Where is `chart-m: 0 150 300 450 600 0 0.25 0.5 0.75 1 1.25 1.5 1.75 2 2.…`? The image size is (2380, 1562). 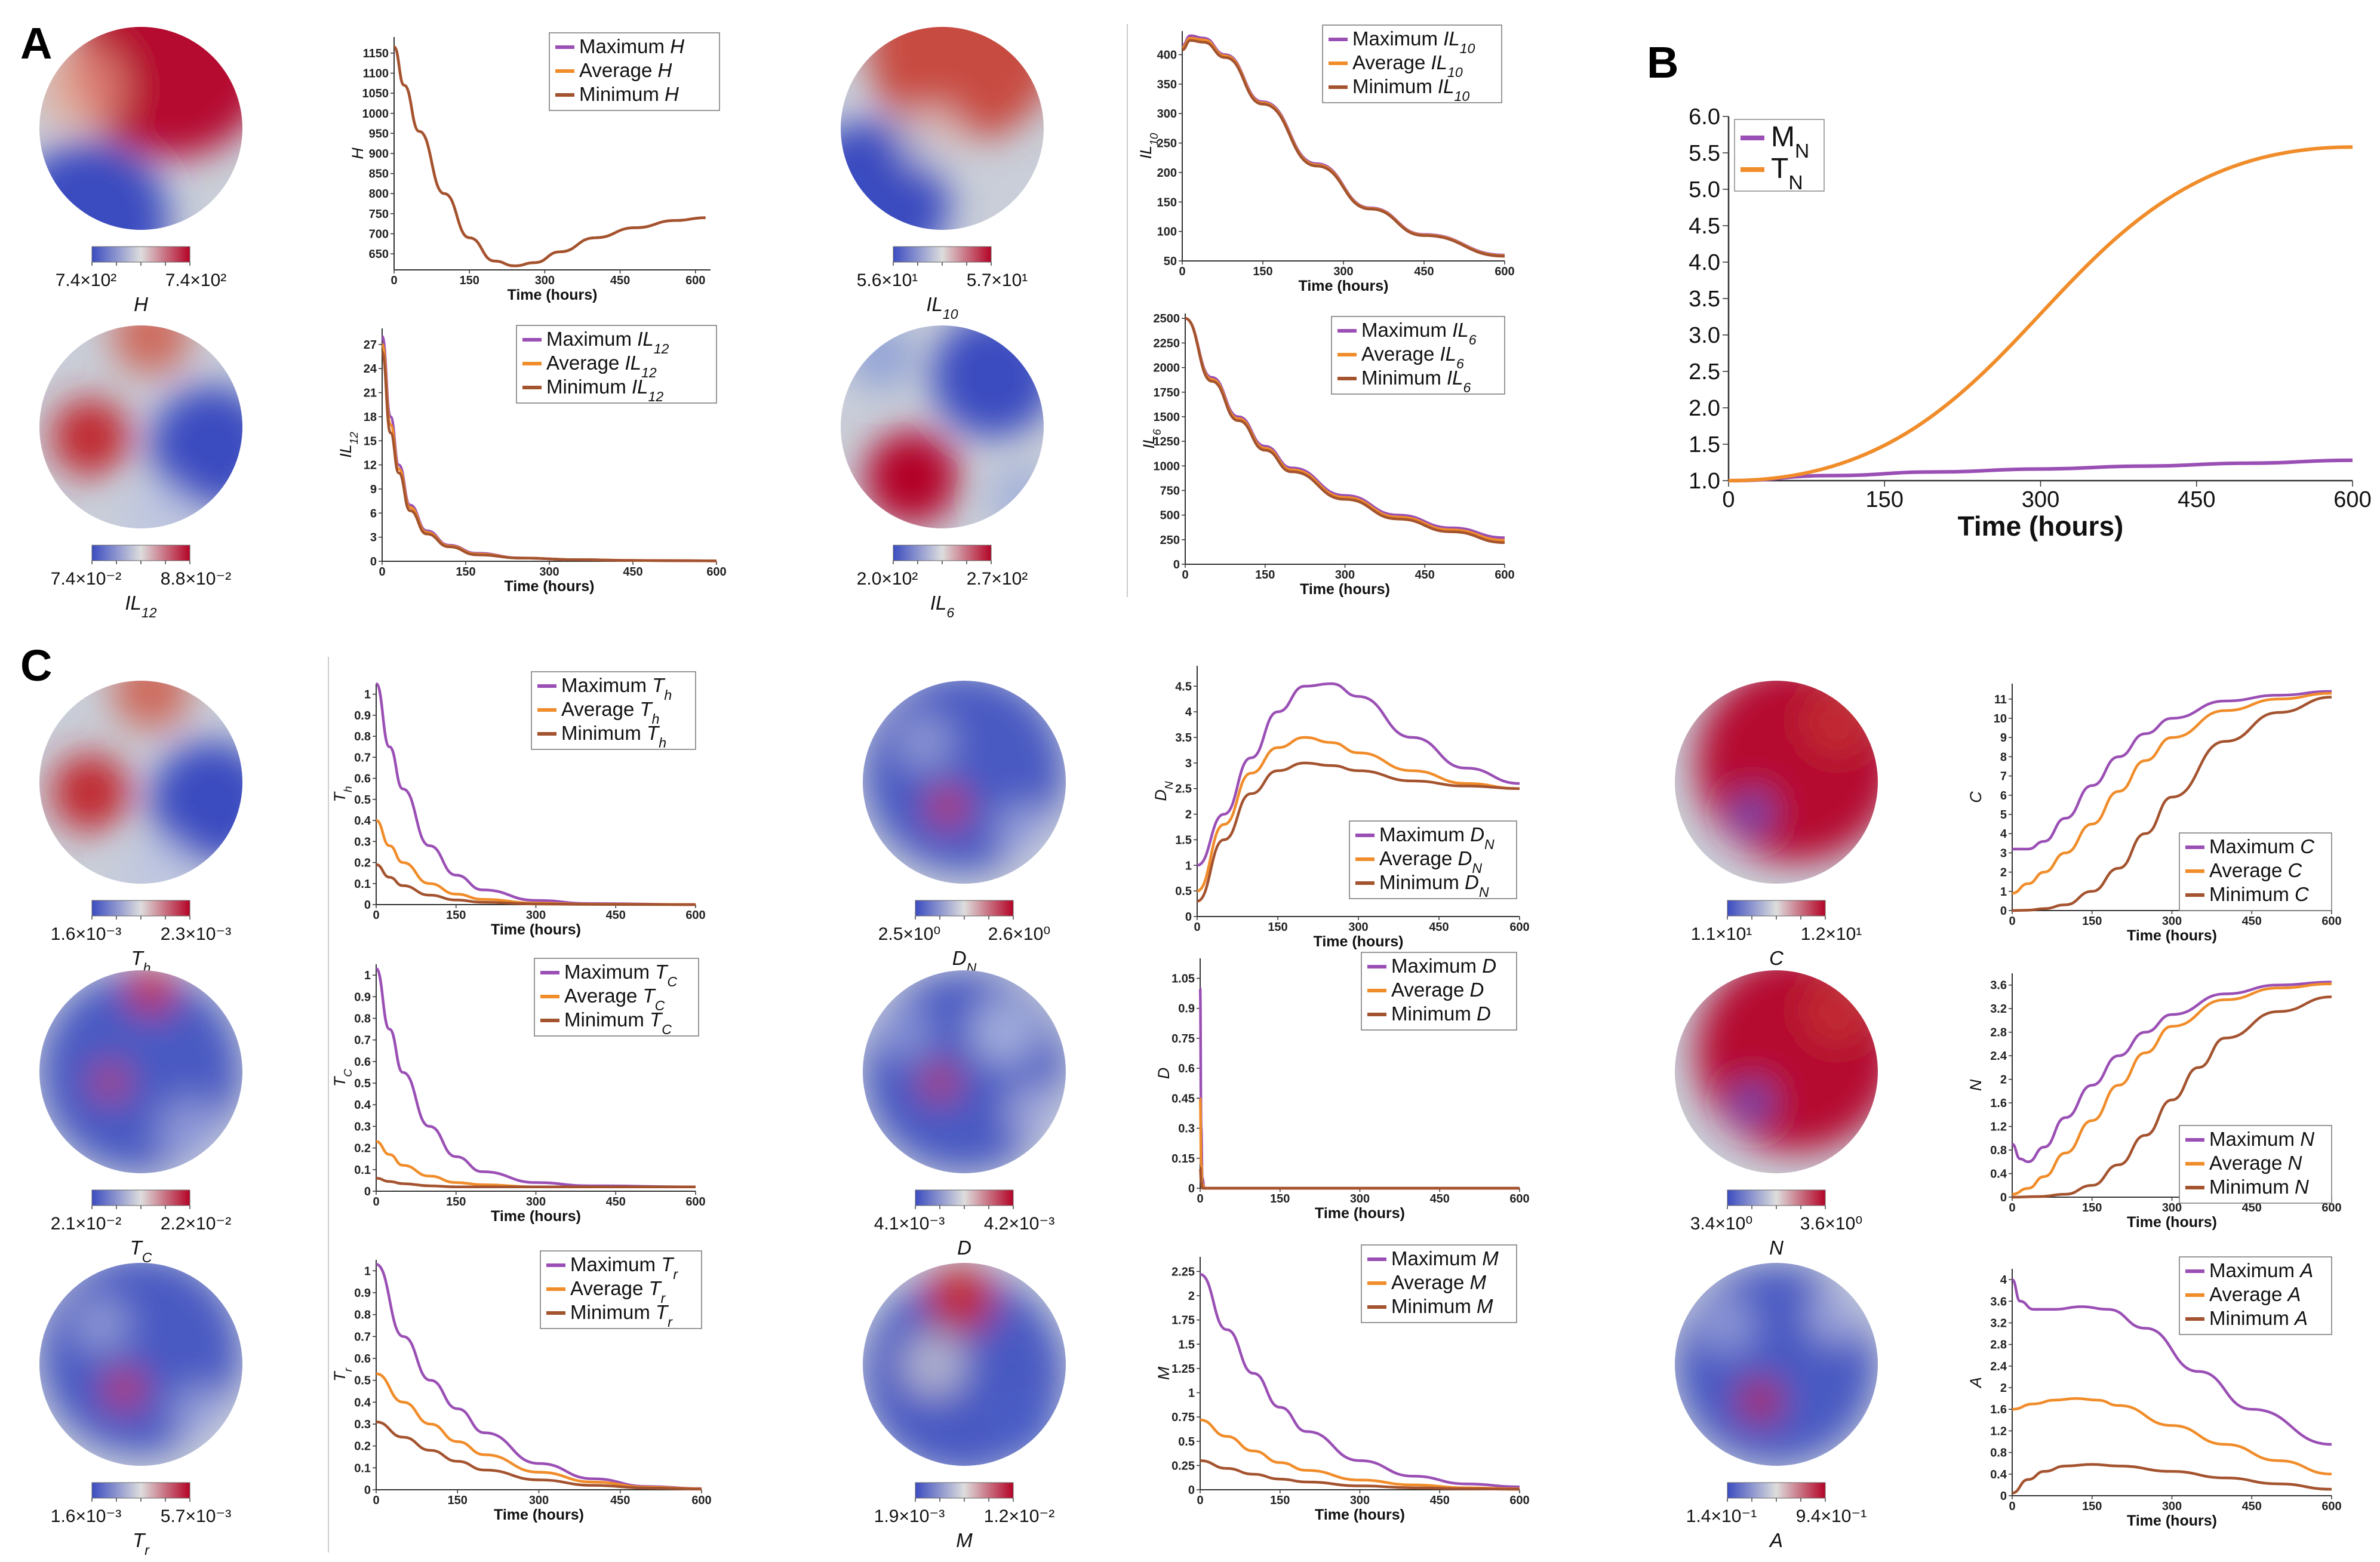 chart-m: 0 150 300 450 600 0 0.25 0.5 0.75 1 1.25 1.5 1.75 2 2.… is located at coordinates (1342, 1383).